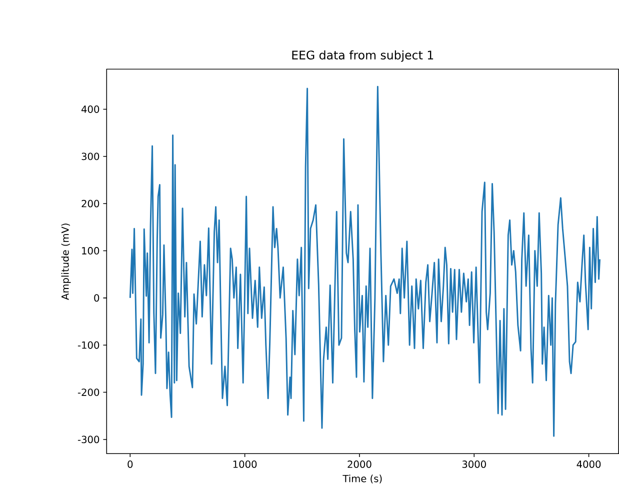 The height and width of the screenshot is (487, 619). What do you see at coordinates (363, 56) in the screenshot?
I see `chart-title: EEG data from subject 1` at bounding box center [363, 56].